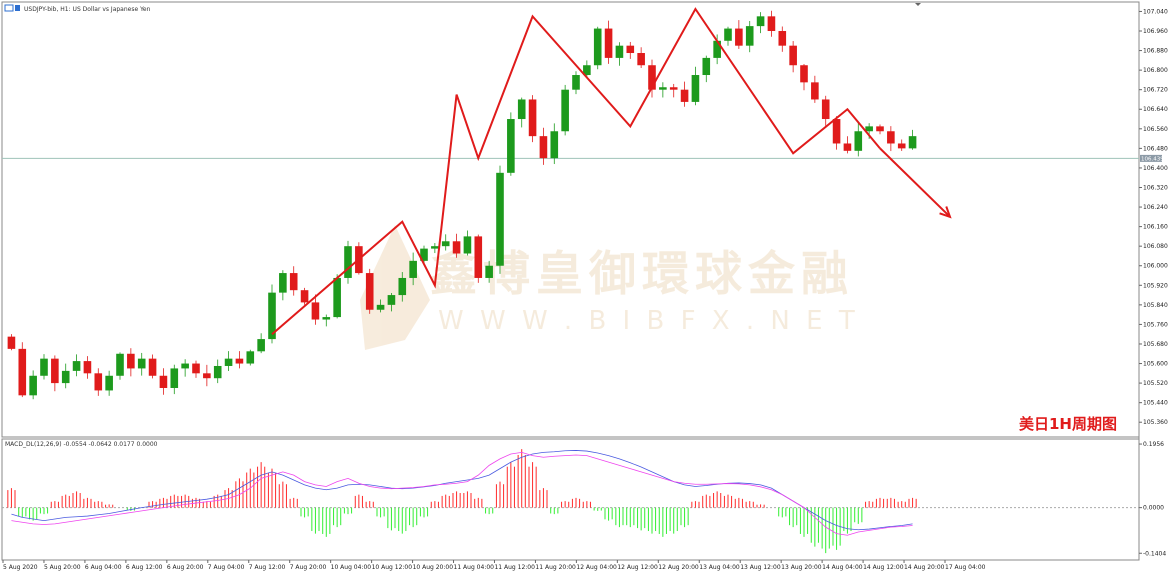 This screenshot has height=573, width=1170. Describe the element at coordinates (9, 8) in the screenshot. I see `chart-window-icon` at that location.